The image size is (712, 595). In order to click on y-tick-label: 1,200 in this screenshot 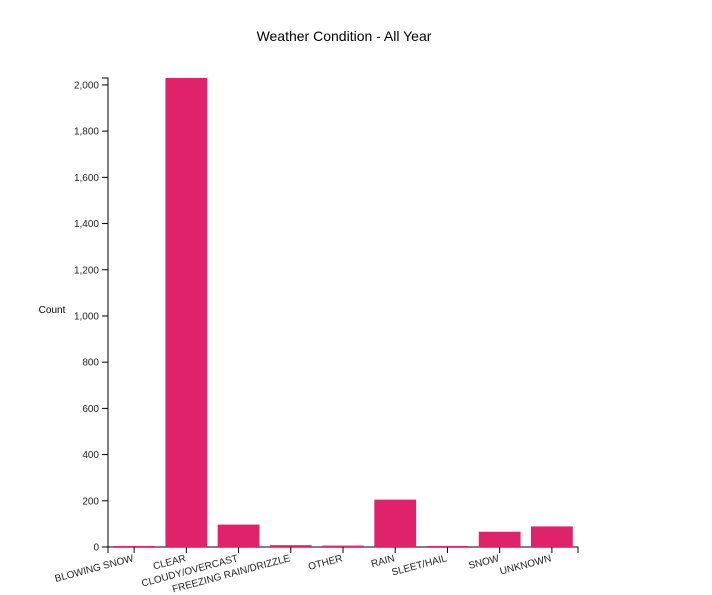, I will do `click(86, 270)`.